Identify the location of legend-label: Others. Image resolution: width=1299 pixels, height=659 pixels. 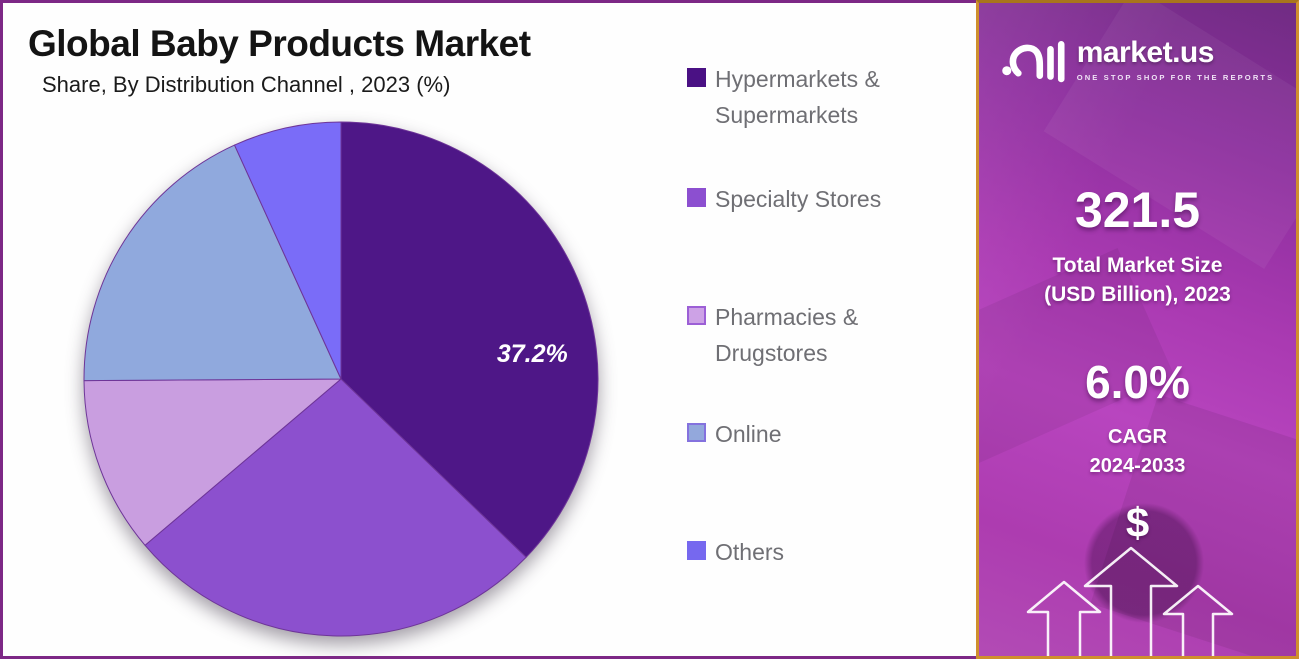
(750, 552).